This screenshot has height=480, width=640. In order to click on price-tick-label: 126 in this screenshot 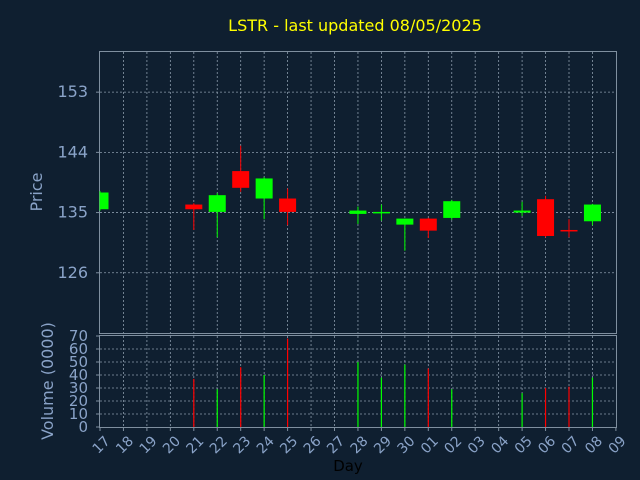, I will do `click(72, 272)`.